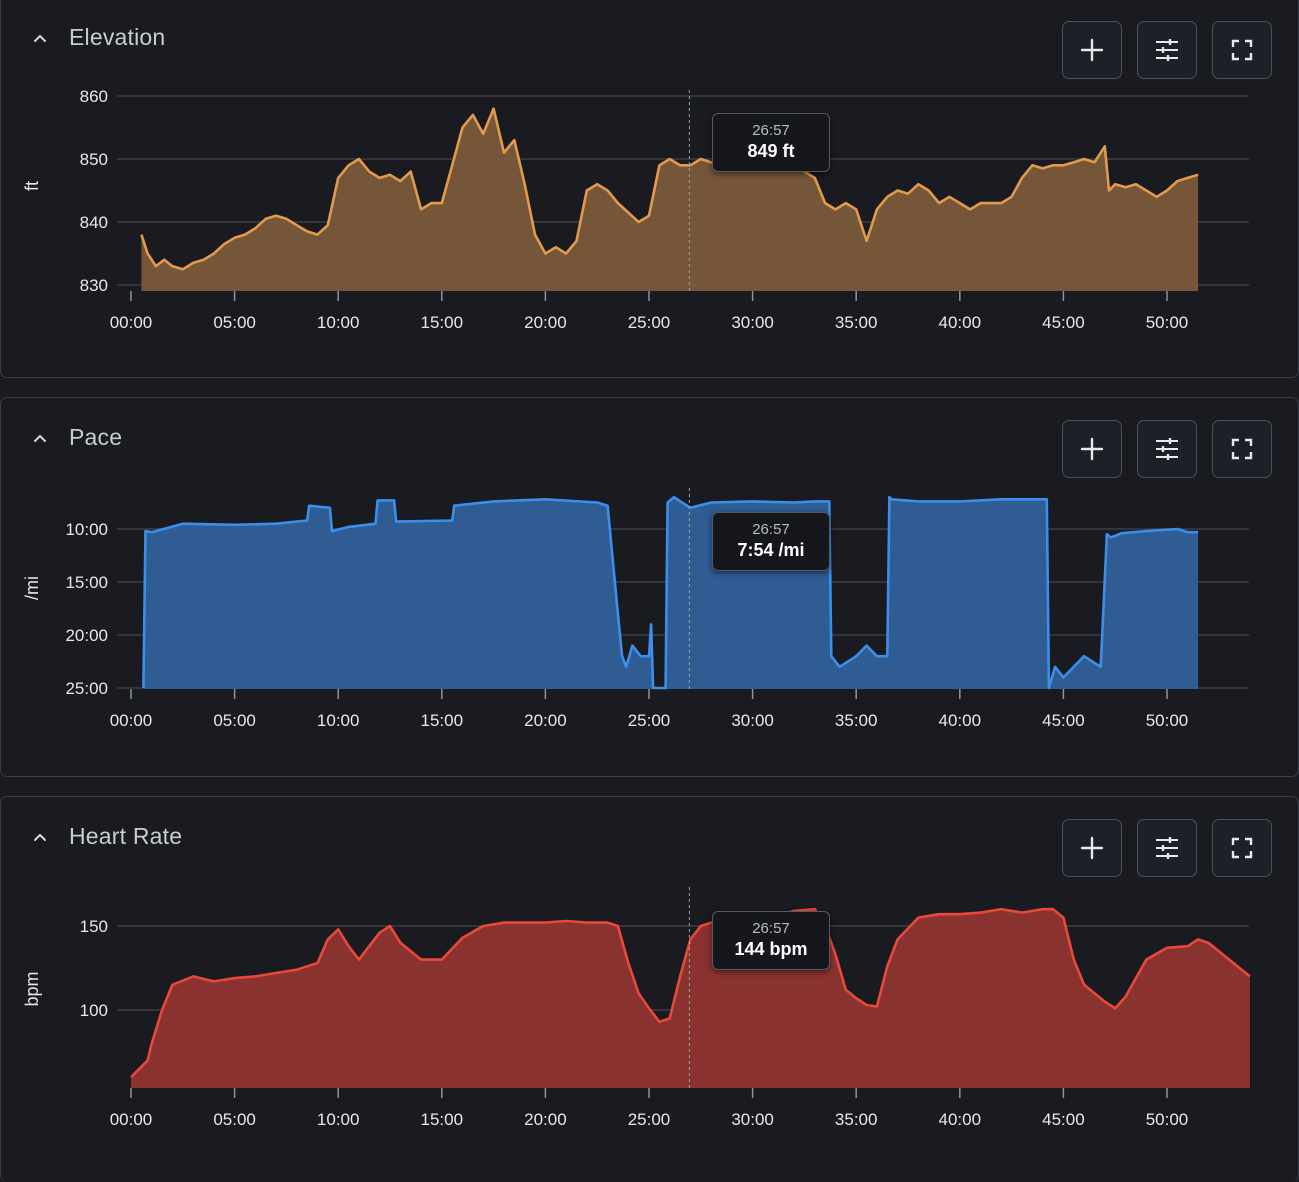 This screenshot has height=1182, width=1299. I want to click on elevation-tooltip: 26:57 849 ft, so click(771, 142).